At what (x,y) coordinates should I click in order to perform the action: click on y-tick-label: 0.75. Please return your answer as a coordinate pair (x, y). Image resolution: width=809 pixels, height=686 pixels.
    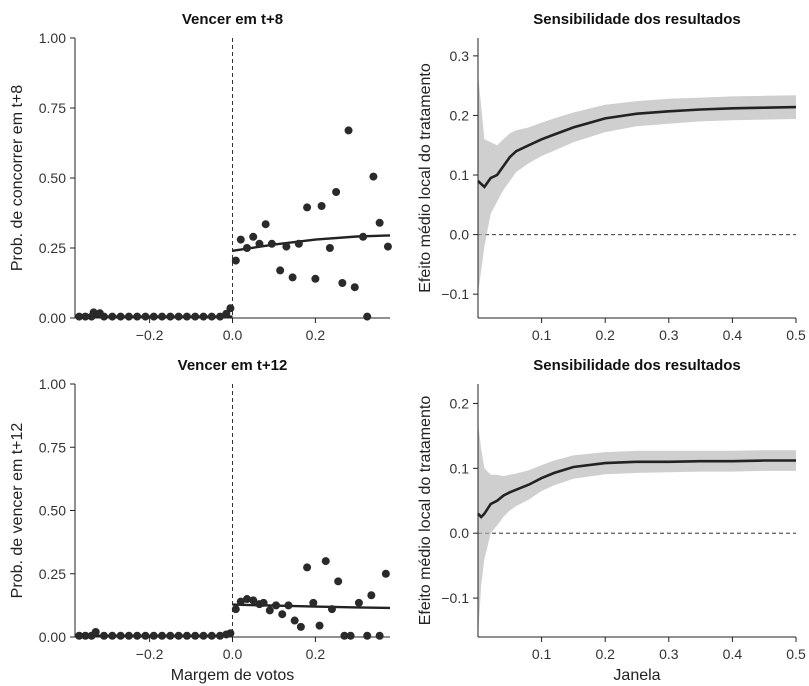
    Looking at the image, I should click on (52, 108).